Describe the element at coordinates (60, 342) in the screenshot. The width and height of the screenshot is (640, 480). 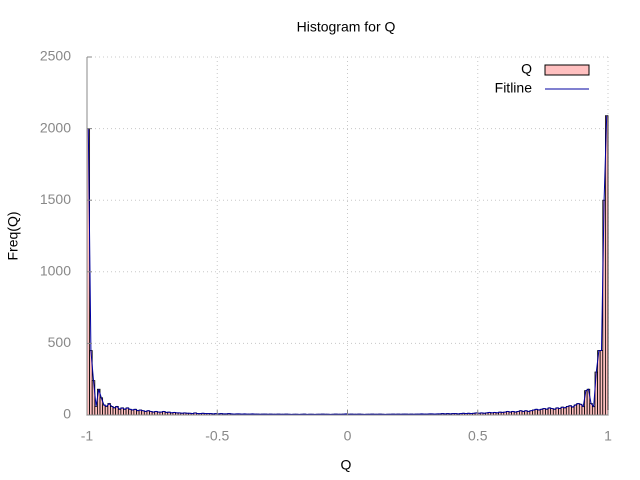
I see `y-tick-label: 500` at that location.